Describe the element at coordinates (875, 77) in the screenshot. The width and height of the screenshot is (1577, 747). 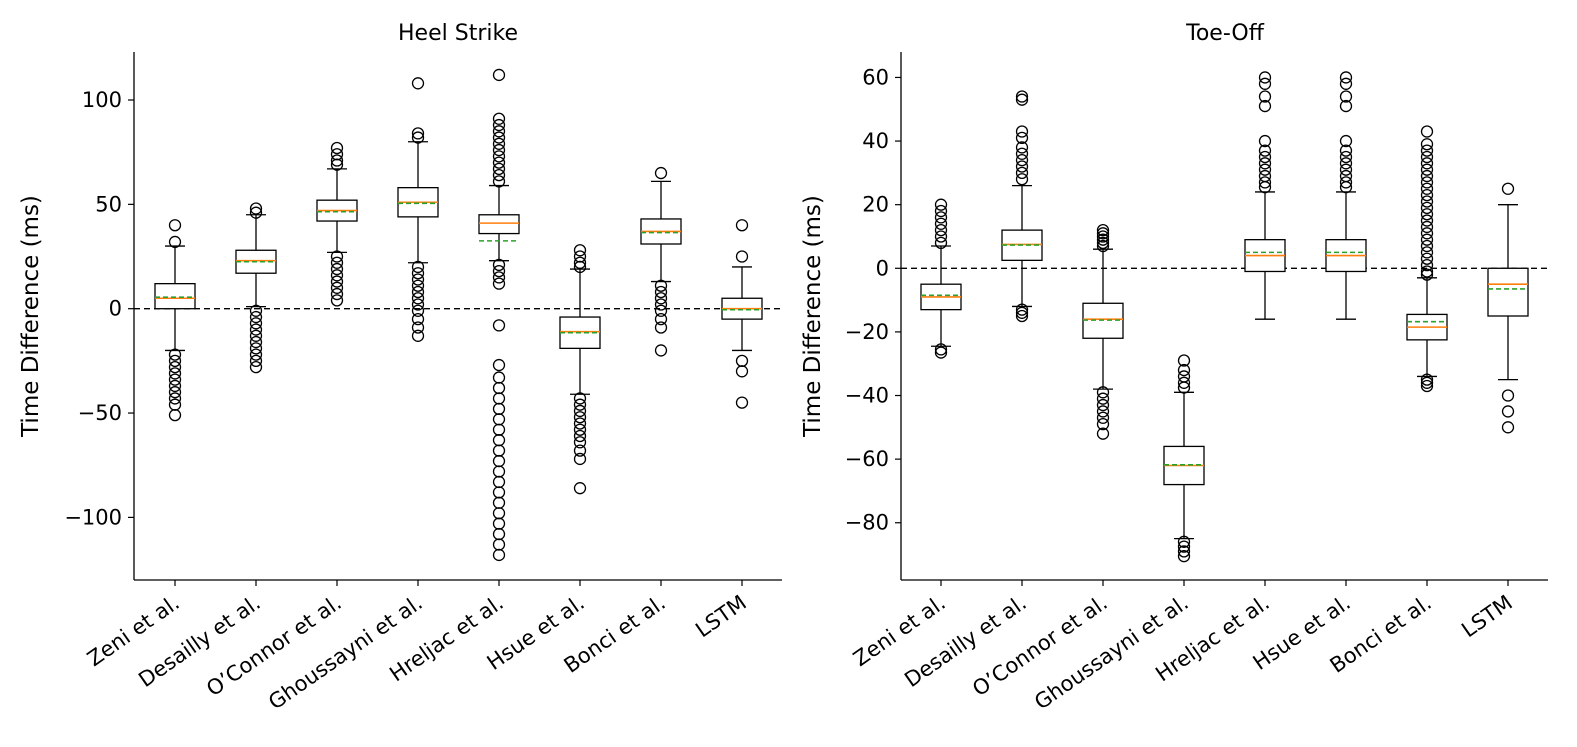
I see `y-tick-label: 60` at that location.